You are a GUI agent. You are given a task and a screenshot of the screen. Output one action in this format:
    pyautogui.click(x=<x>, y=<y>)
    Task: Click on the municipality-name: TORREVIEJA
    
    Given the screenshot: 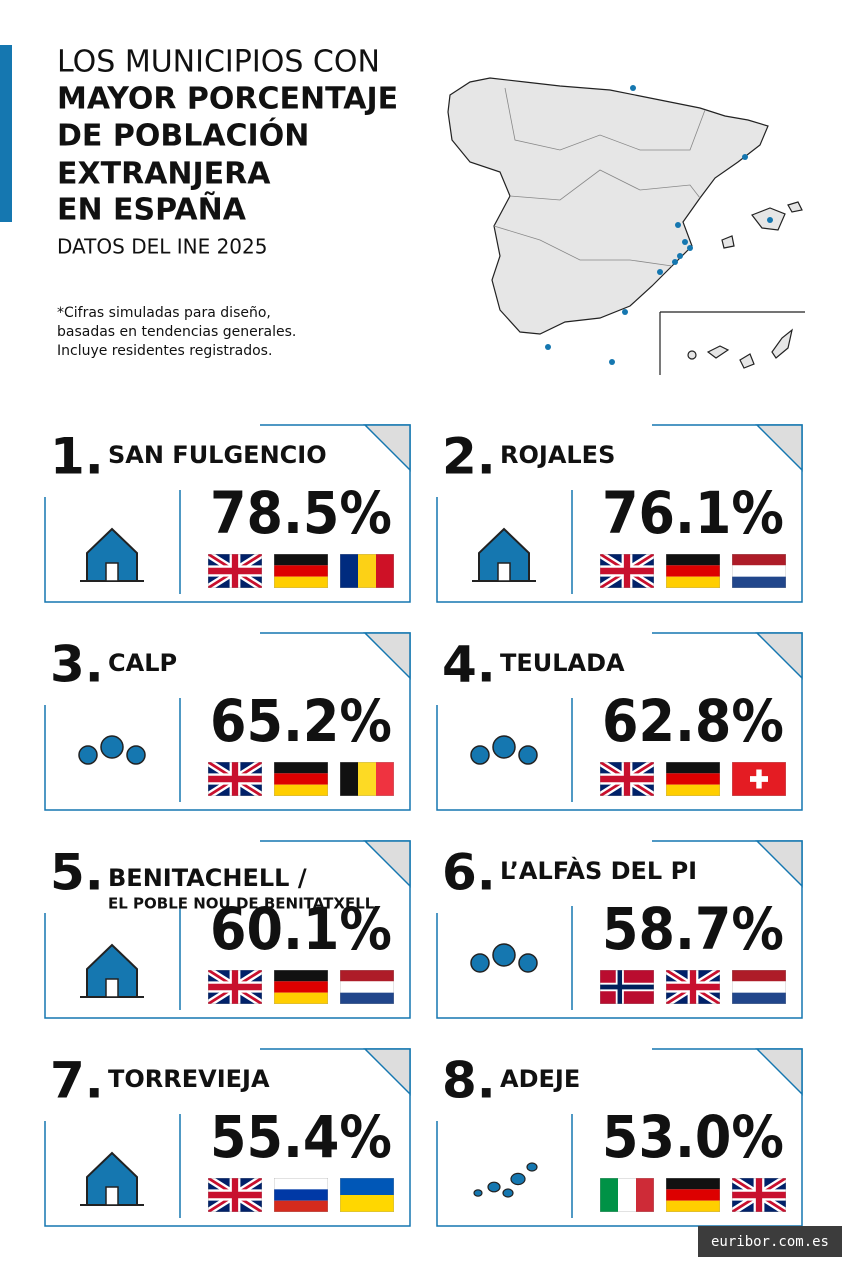 What is the action you would take?
    pyautogui.click(x=189, y=1079)
    